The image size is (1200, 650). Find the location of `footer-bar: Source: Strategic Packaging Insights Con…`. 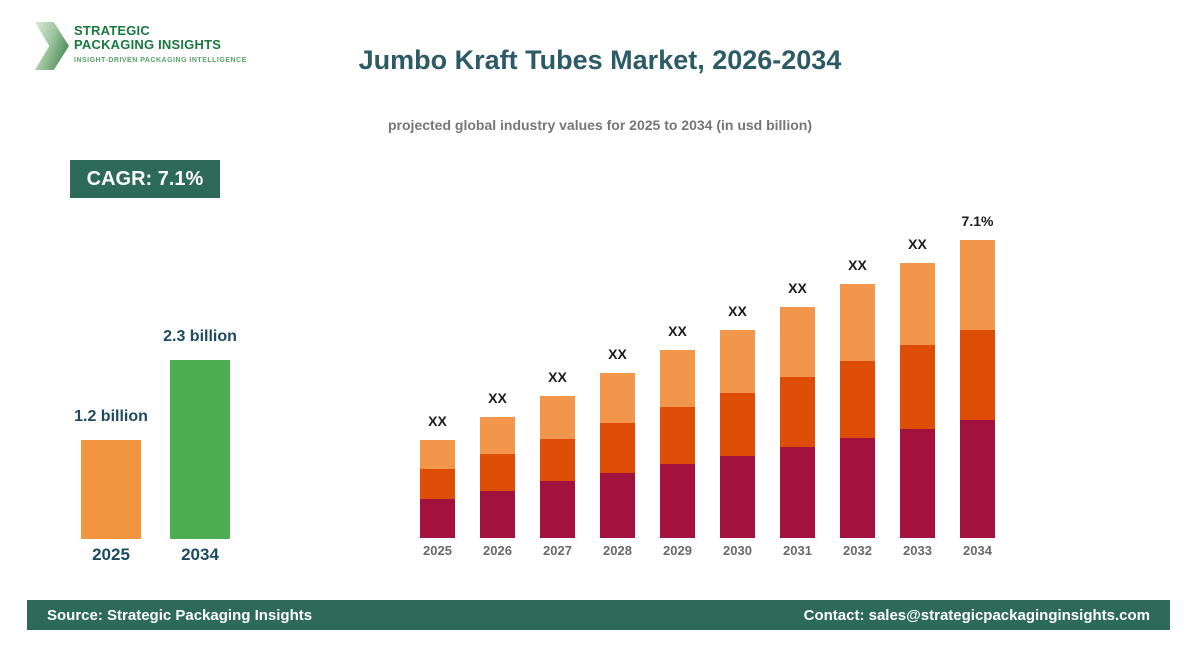

footer-bar: Source: Strategic Packaging Insights Con… is located at coordinates (598, 615).